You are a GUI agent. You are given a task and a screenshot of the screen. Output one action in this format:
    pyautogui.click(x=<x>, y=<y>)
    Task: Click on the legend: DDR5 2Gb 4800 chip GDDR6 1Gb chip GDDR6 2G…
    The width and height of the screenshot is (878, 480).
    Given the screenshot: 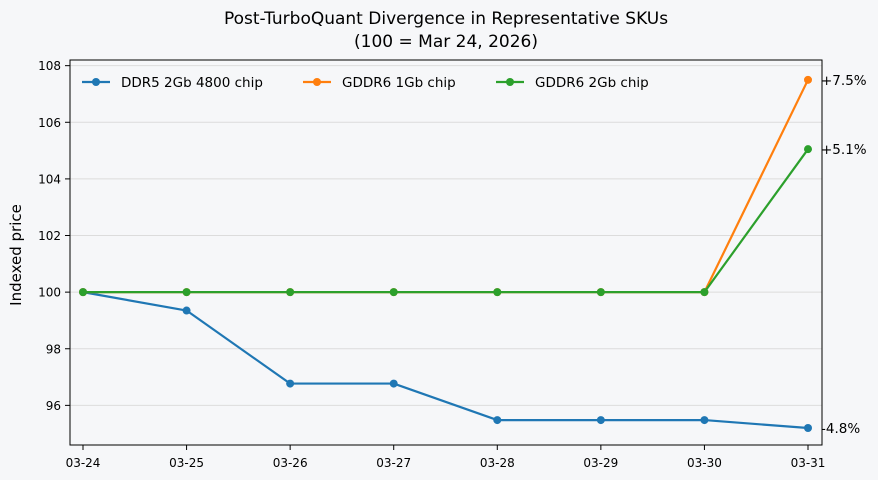 What is the action you would take?
    pyautogui.click(x=365, y=83)
    